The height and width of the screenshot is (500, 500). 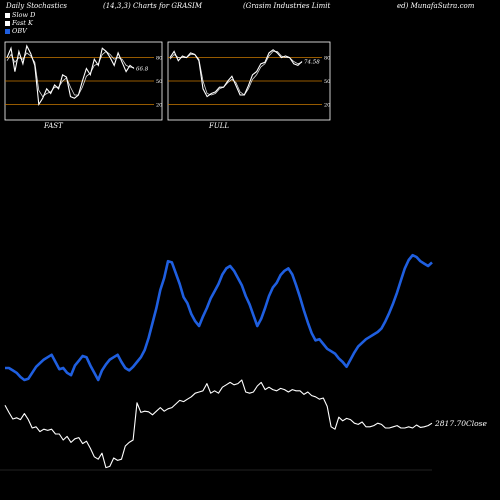 I want to click on legend-label-obv: OBV, so click(x=19, y=31).